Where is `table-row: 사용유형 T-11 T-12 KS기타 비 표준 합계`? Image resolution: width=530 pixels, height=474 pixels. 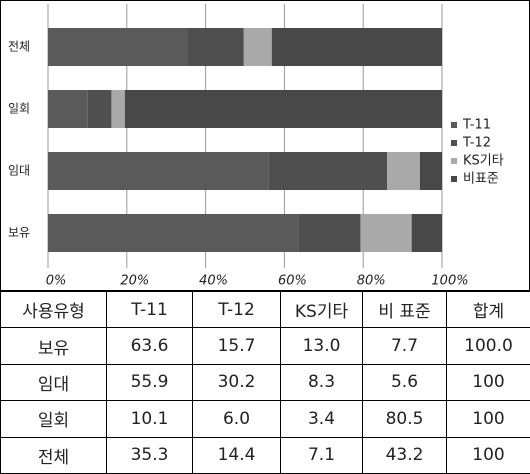
table-row: 사용유형 T-11 T-12 KS기타 비 표준 합계 is located at coordinates (265, 309).